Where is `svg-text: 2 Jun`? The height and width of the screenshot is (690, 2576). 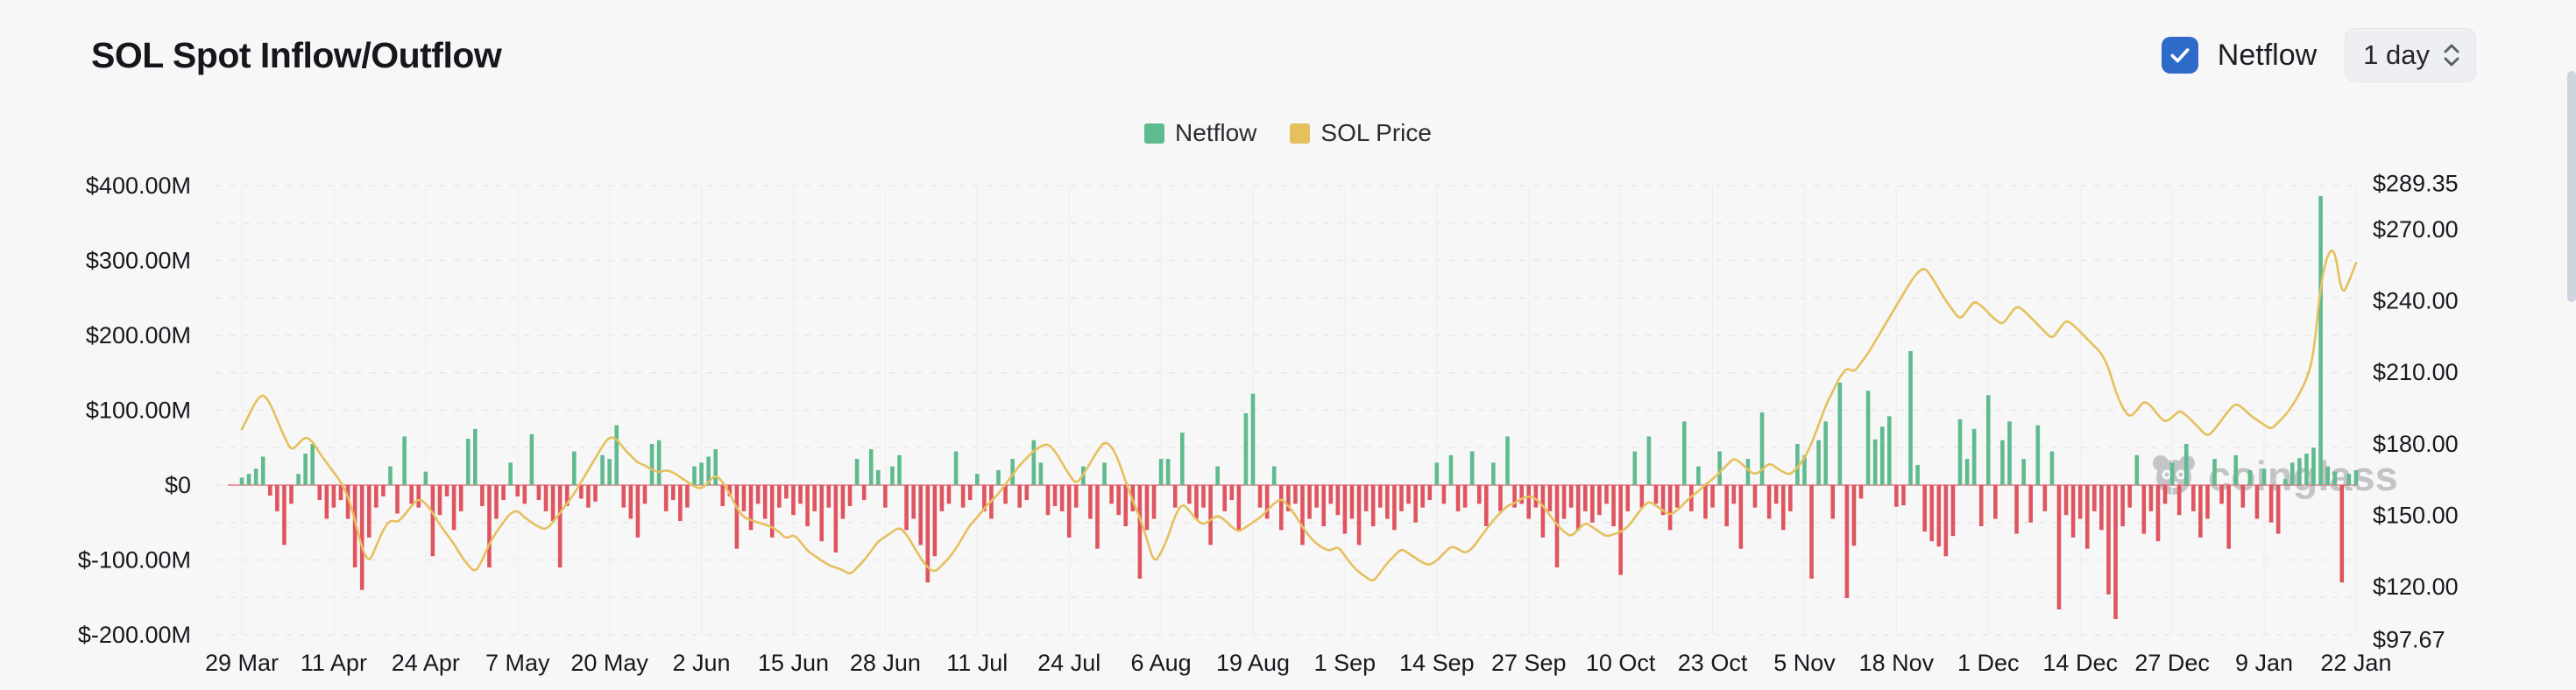 svg-text: 2 Jun is located at coordinates (702, 663).